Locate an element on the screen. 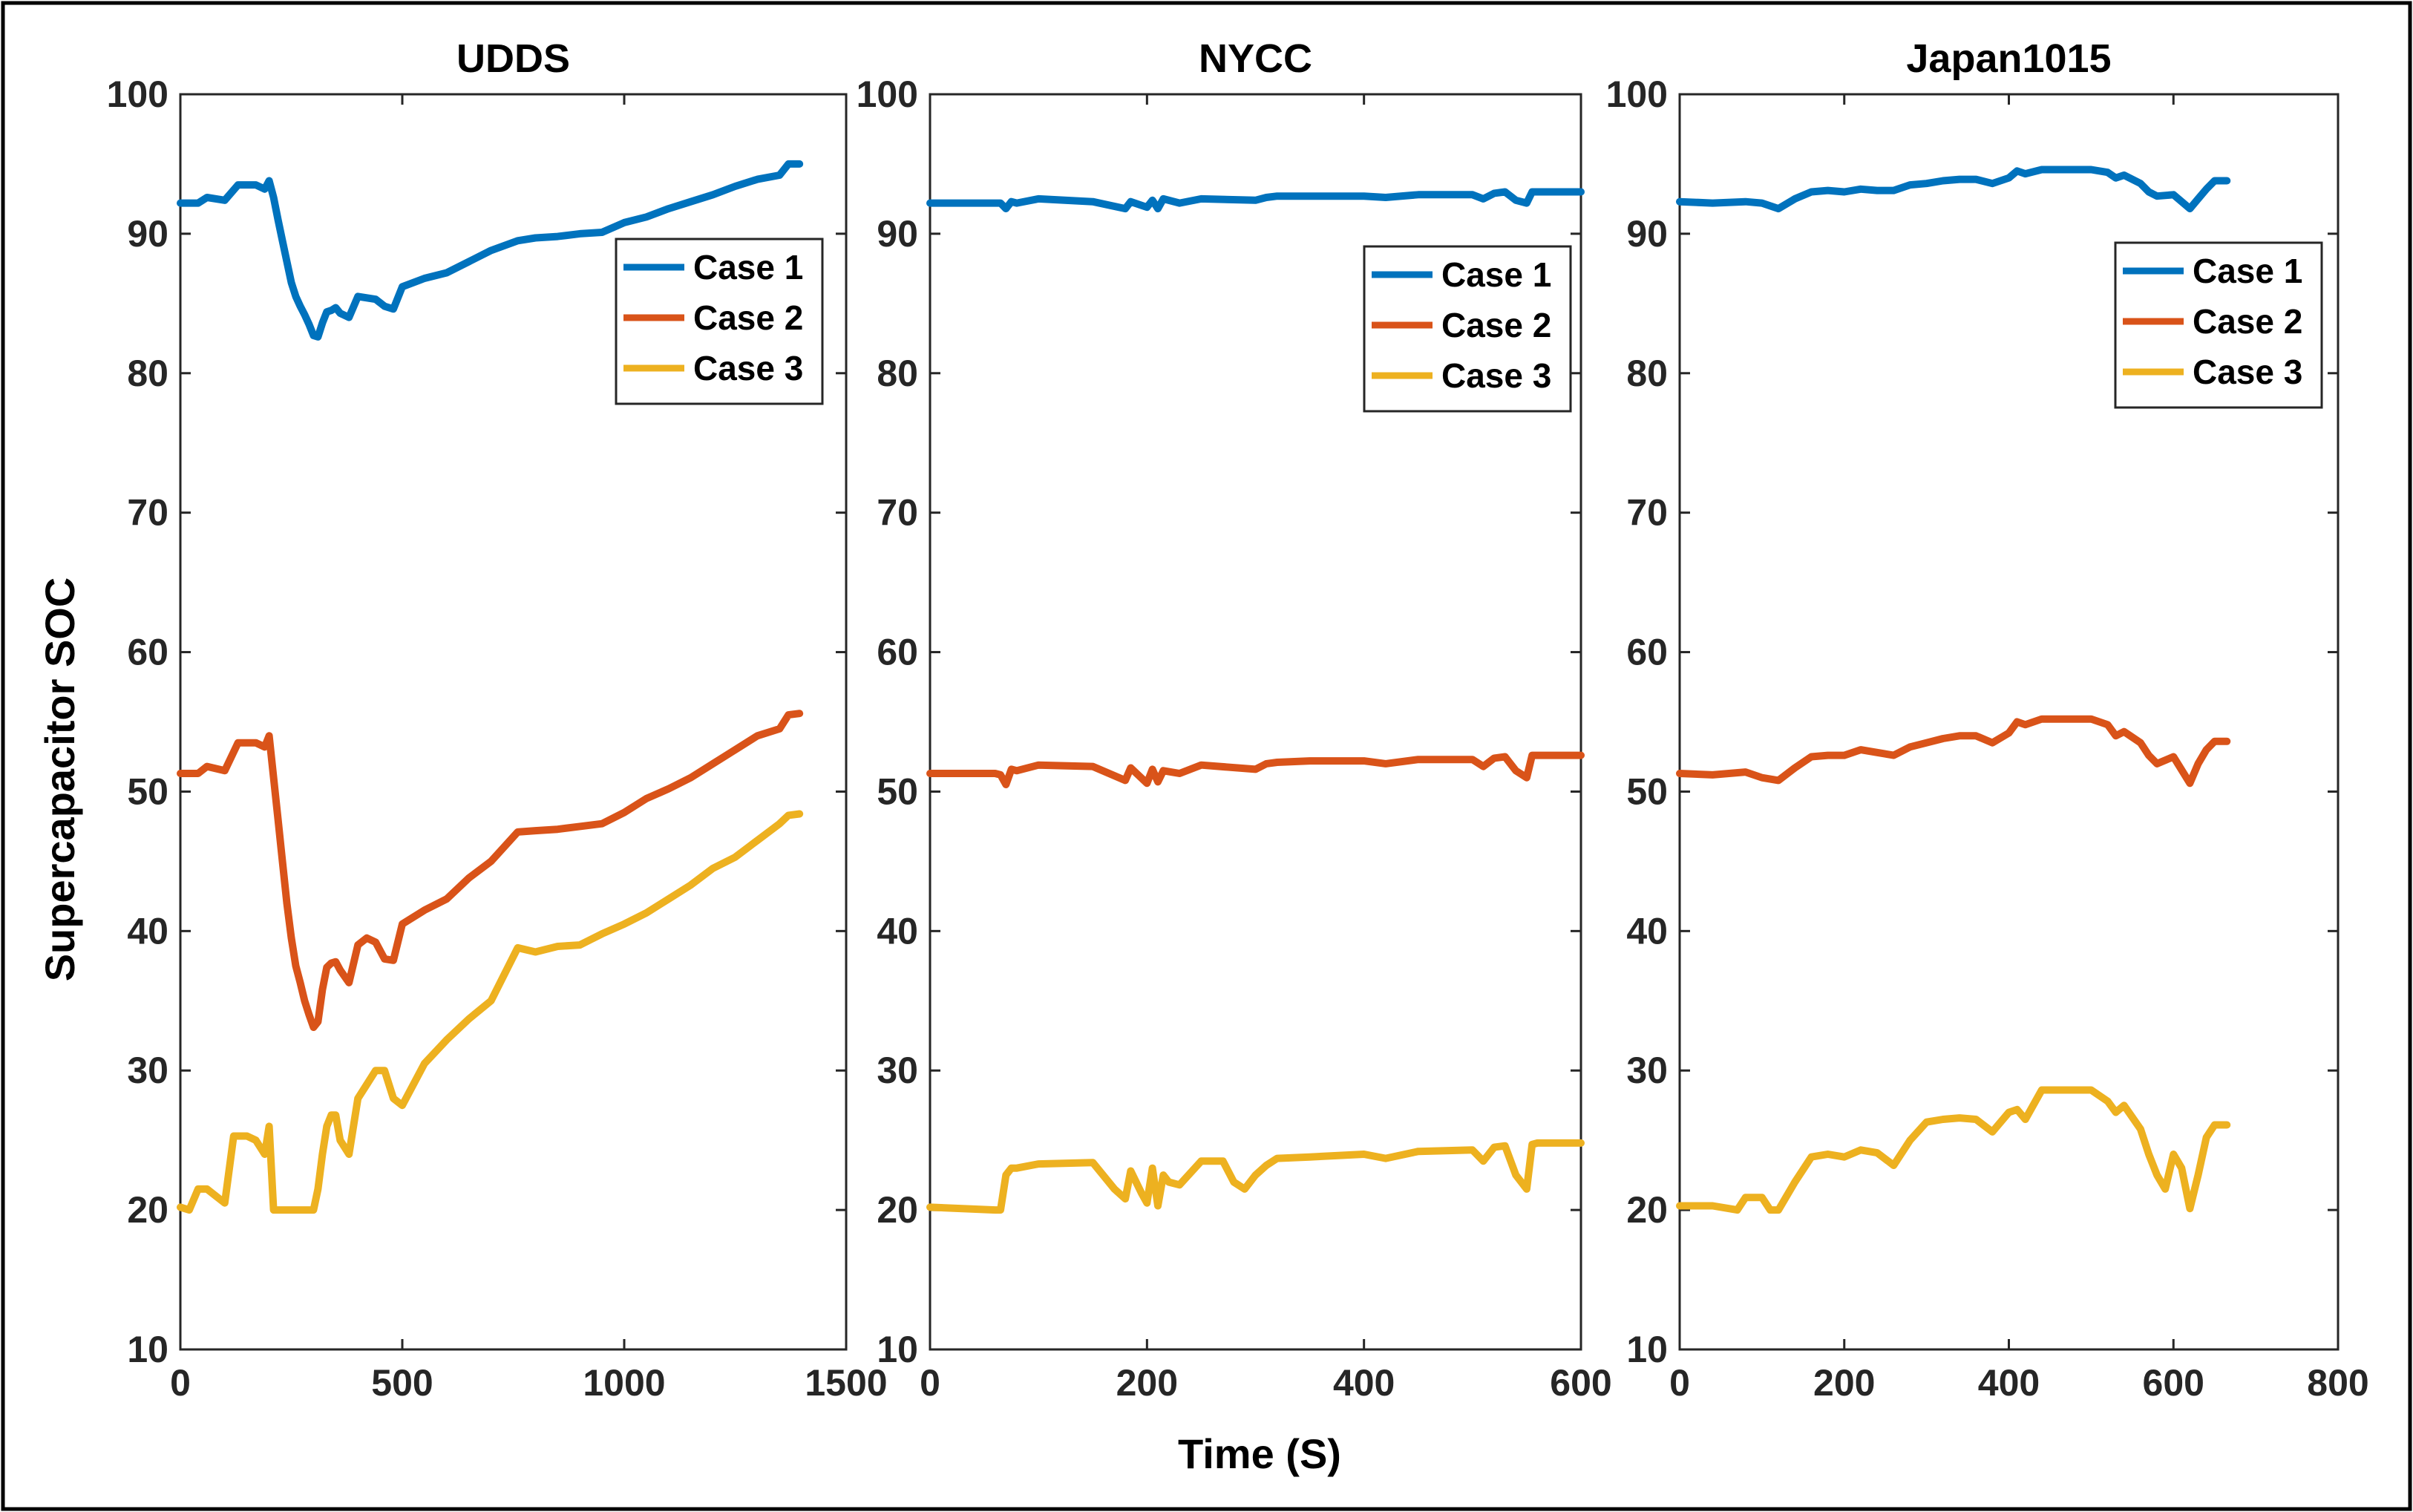  chart-title: UDDS is located at coordinates (513, 58).